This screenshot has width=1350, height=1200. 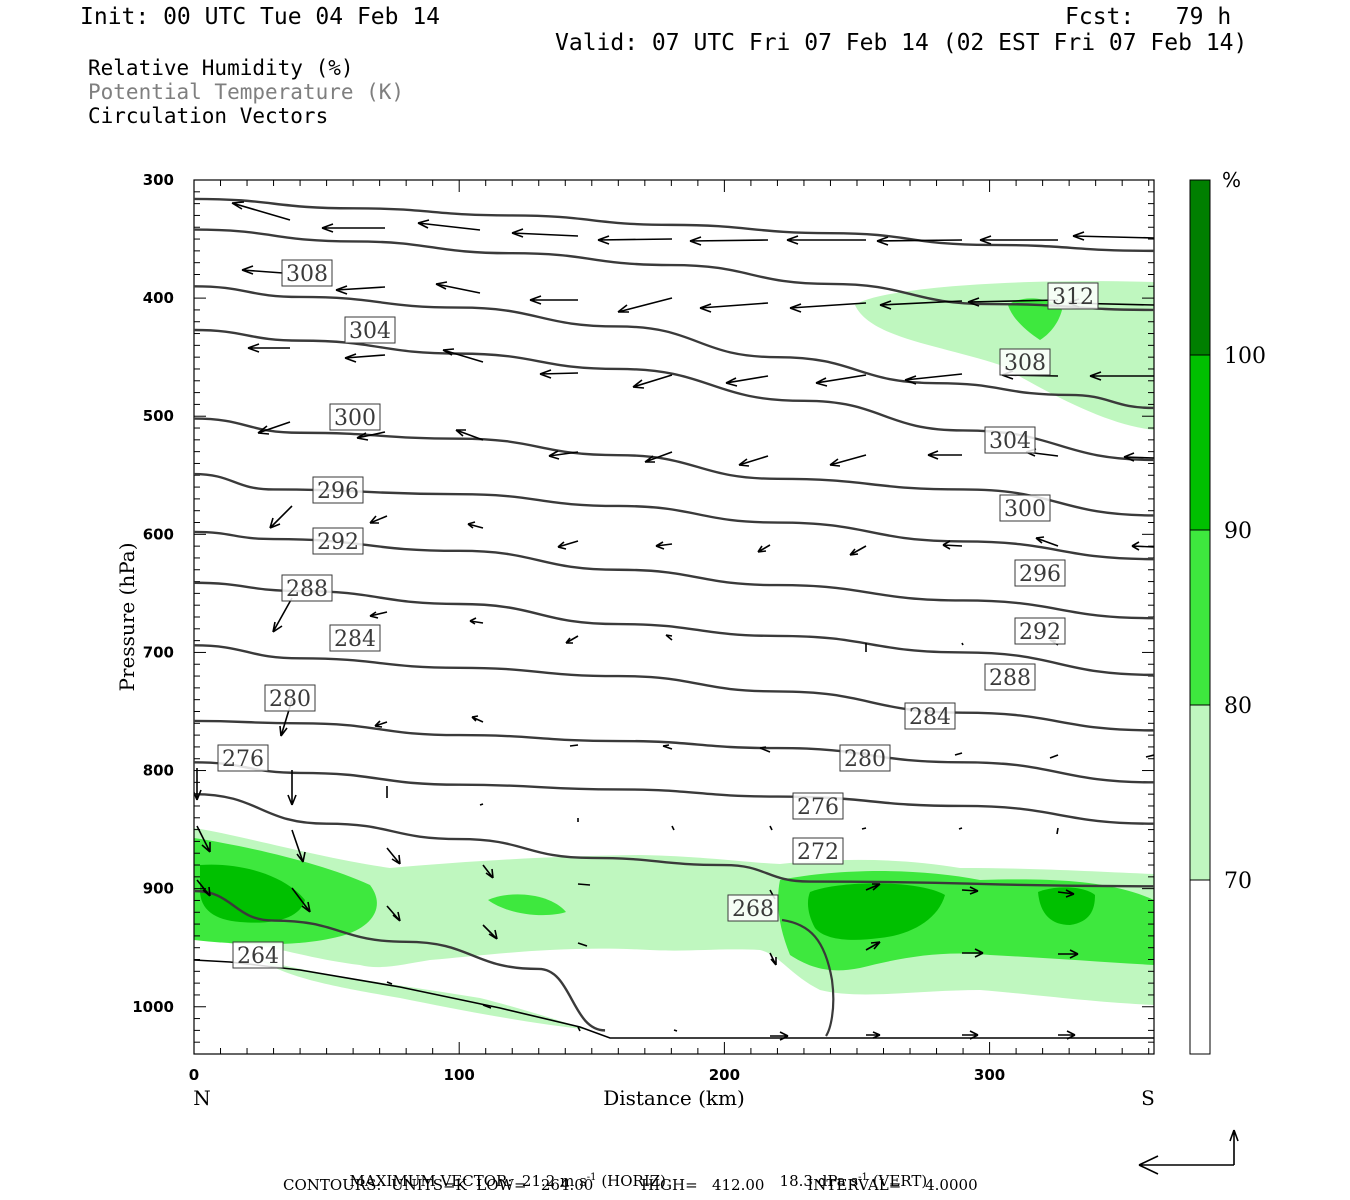 I want to click on isentrope-label: 280, so click(x=290, y=699).